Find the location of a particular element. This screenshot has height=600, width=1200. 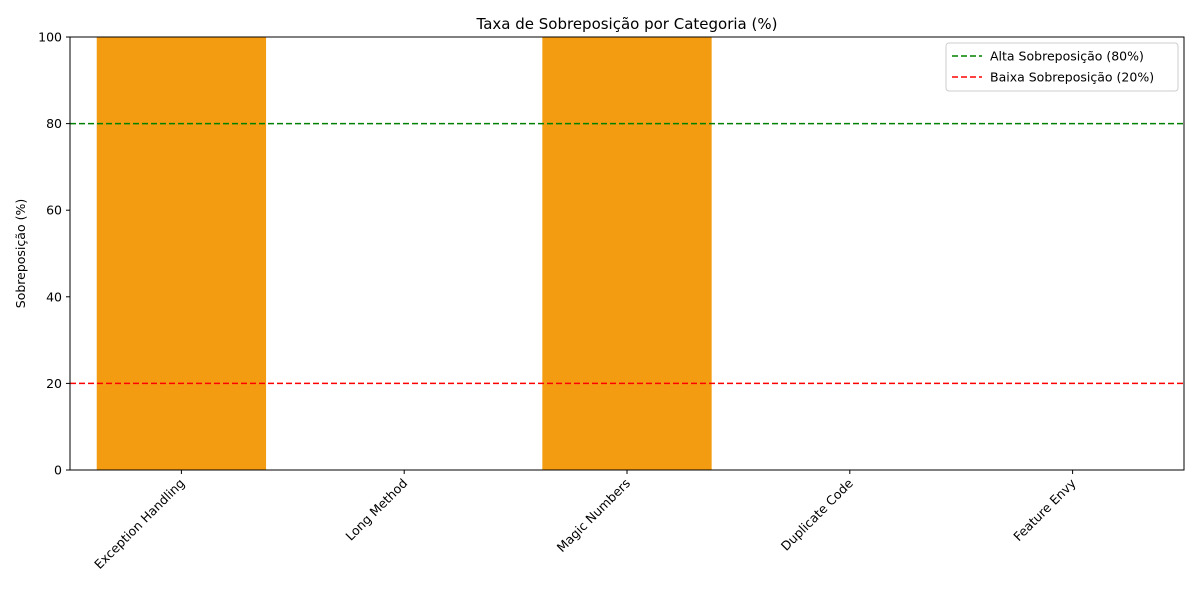

legend-label: Alta Sobreposição (80%) is located at coordinates (1067, 56).